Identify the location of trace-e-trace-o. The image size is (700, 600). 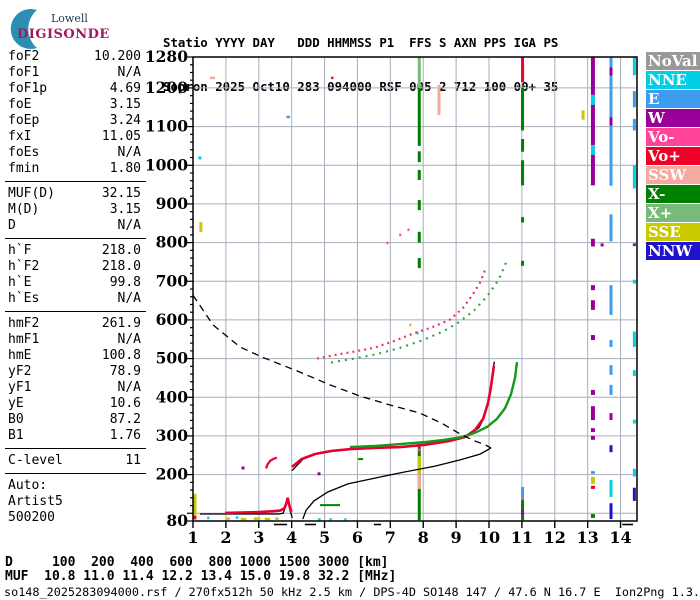
(258, 506).